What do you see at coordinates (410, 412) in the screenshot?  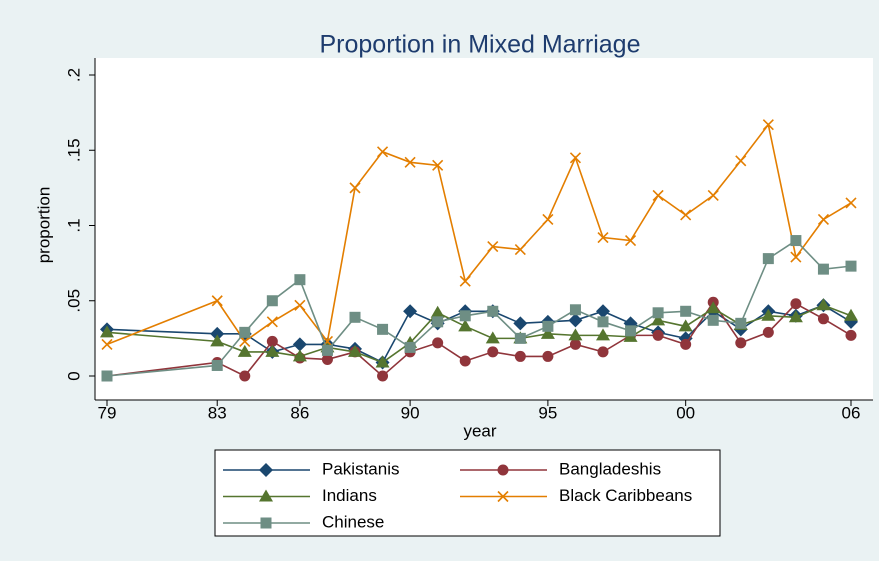 I see `x-tick-label: 90` at bounding box center [410, 412].